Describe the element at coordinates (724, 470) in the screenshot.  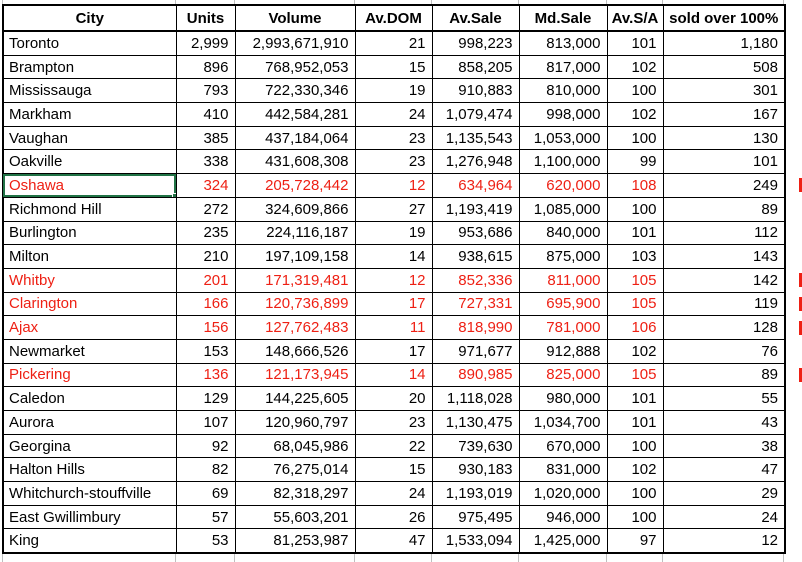
I see `cell-sold-over: 47` at that location.